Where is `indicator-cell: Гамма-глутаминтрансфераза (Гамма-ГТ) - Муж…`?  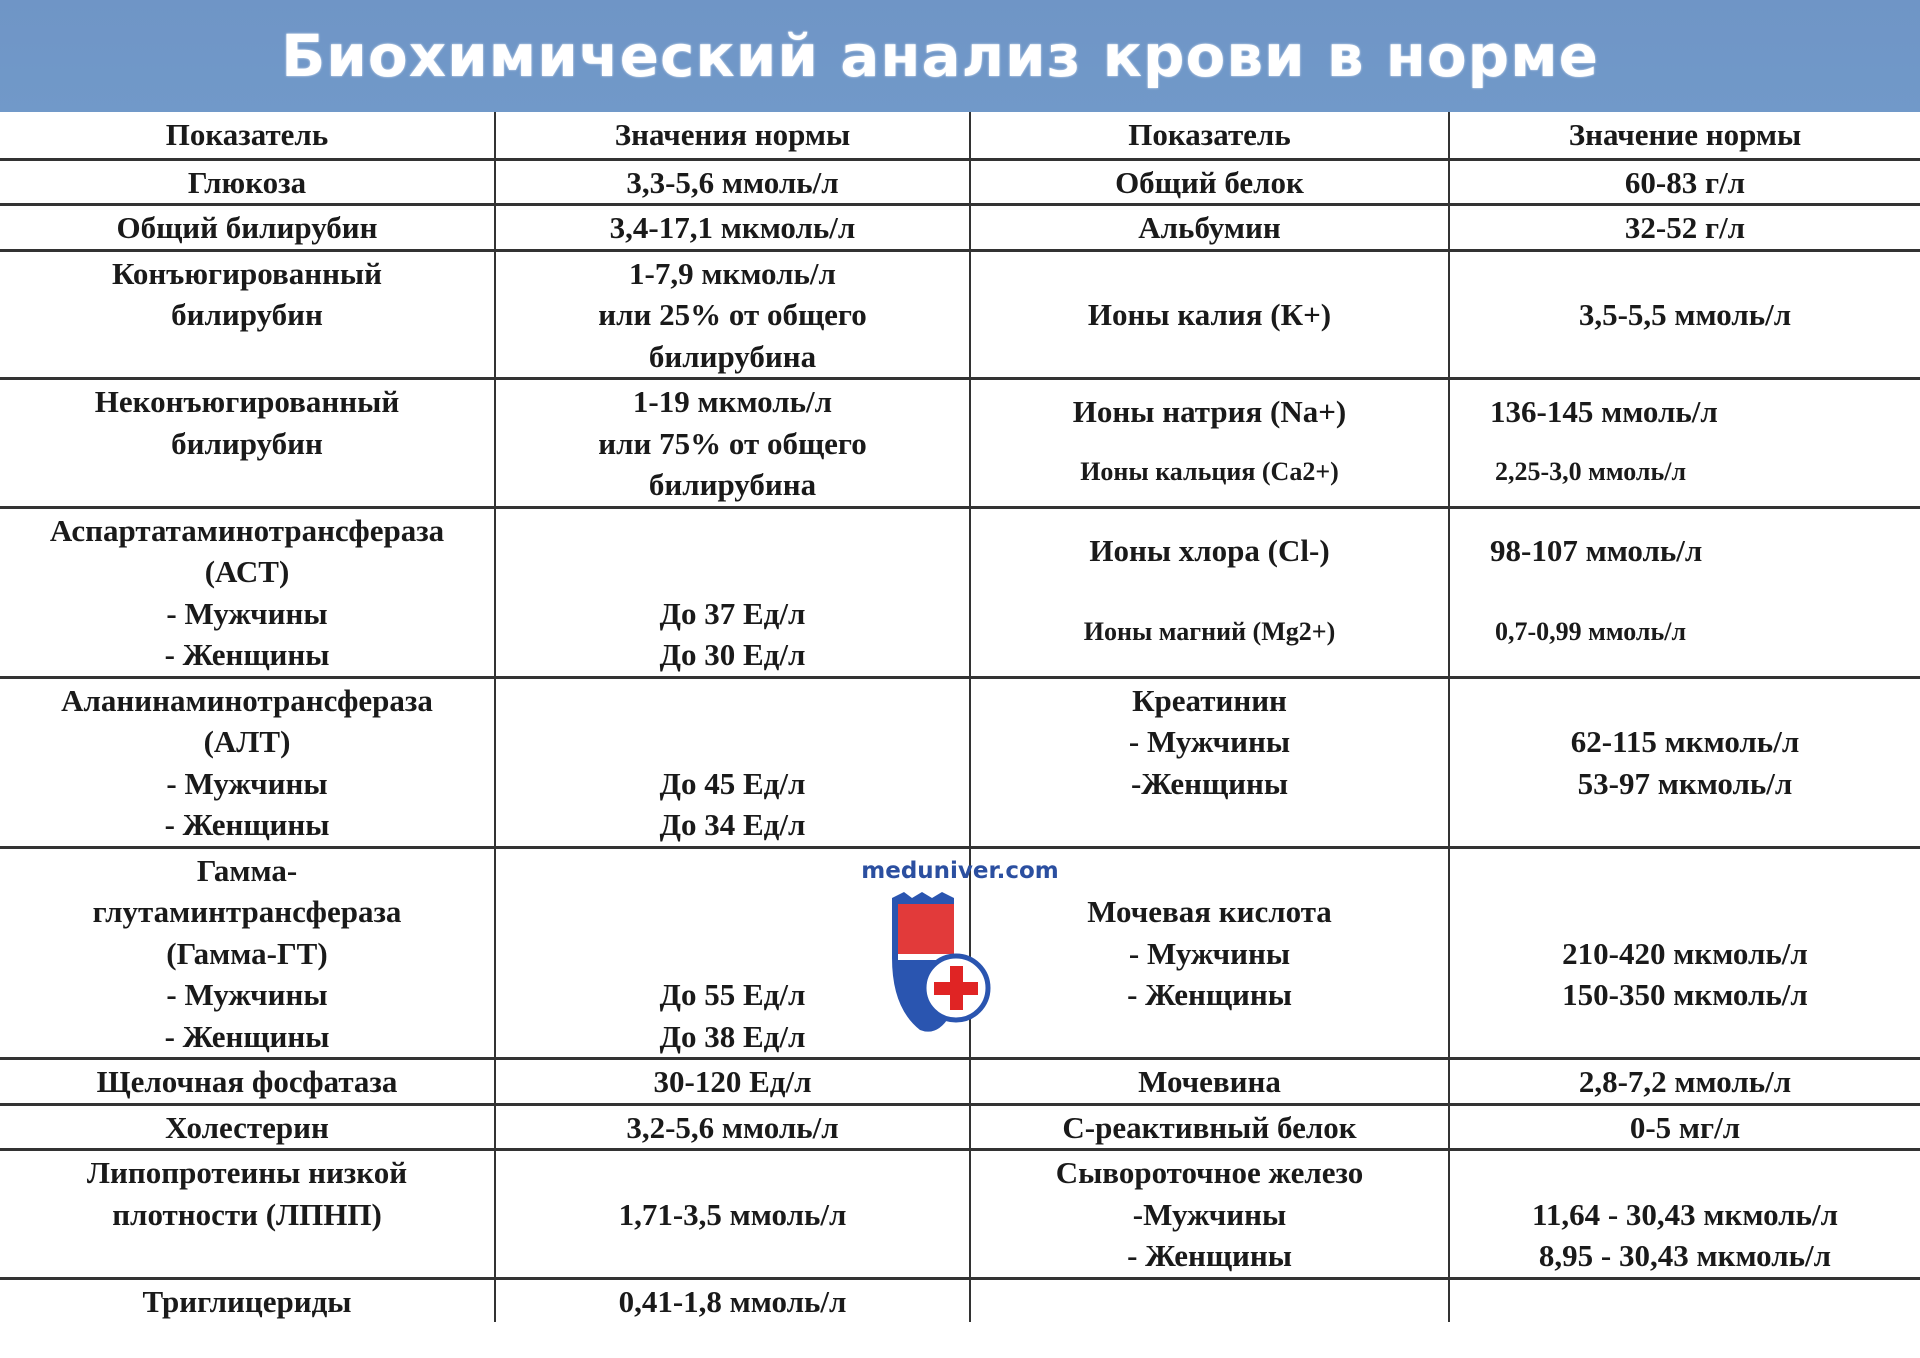
indicator-cell: Гамма-глутаминтрансфераза (Гамма-ГТ) - Муж… is located at coordinates (247, 952).